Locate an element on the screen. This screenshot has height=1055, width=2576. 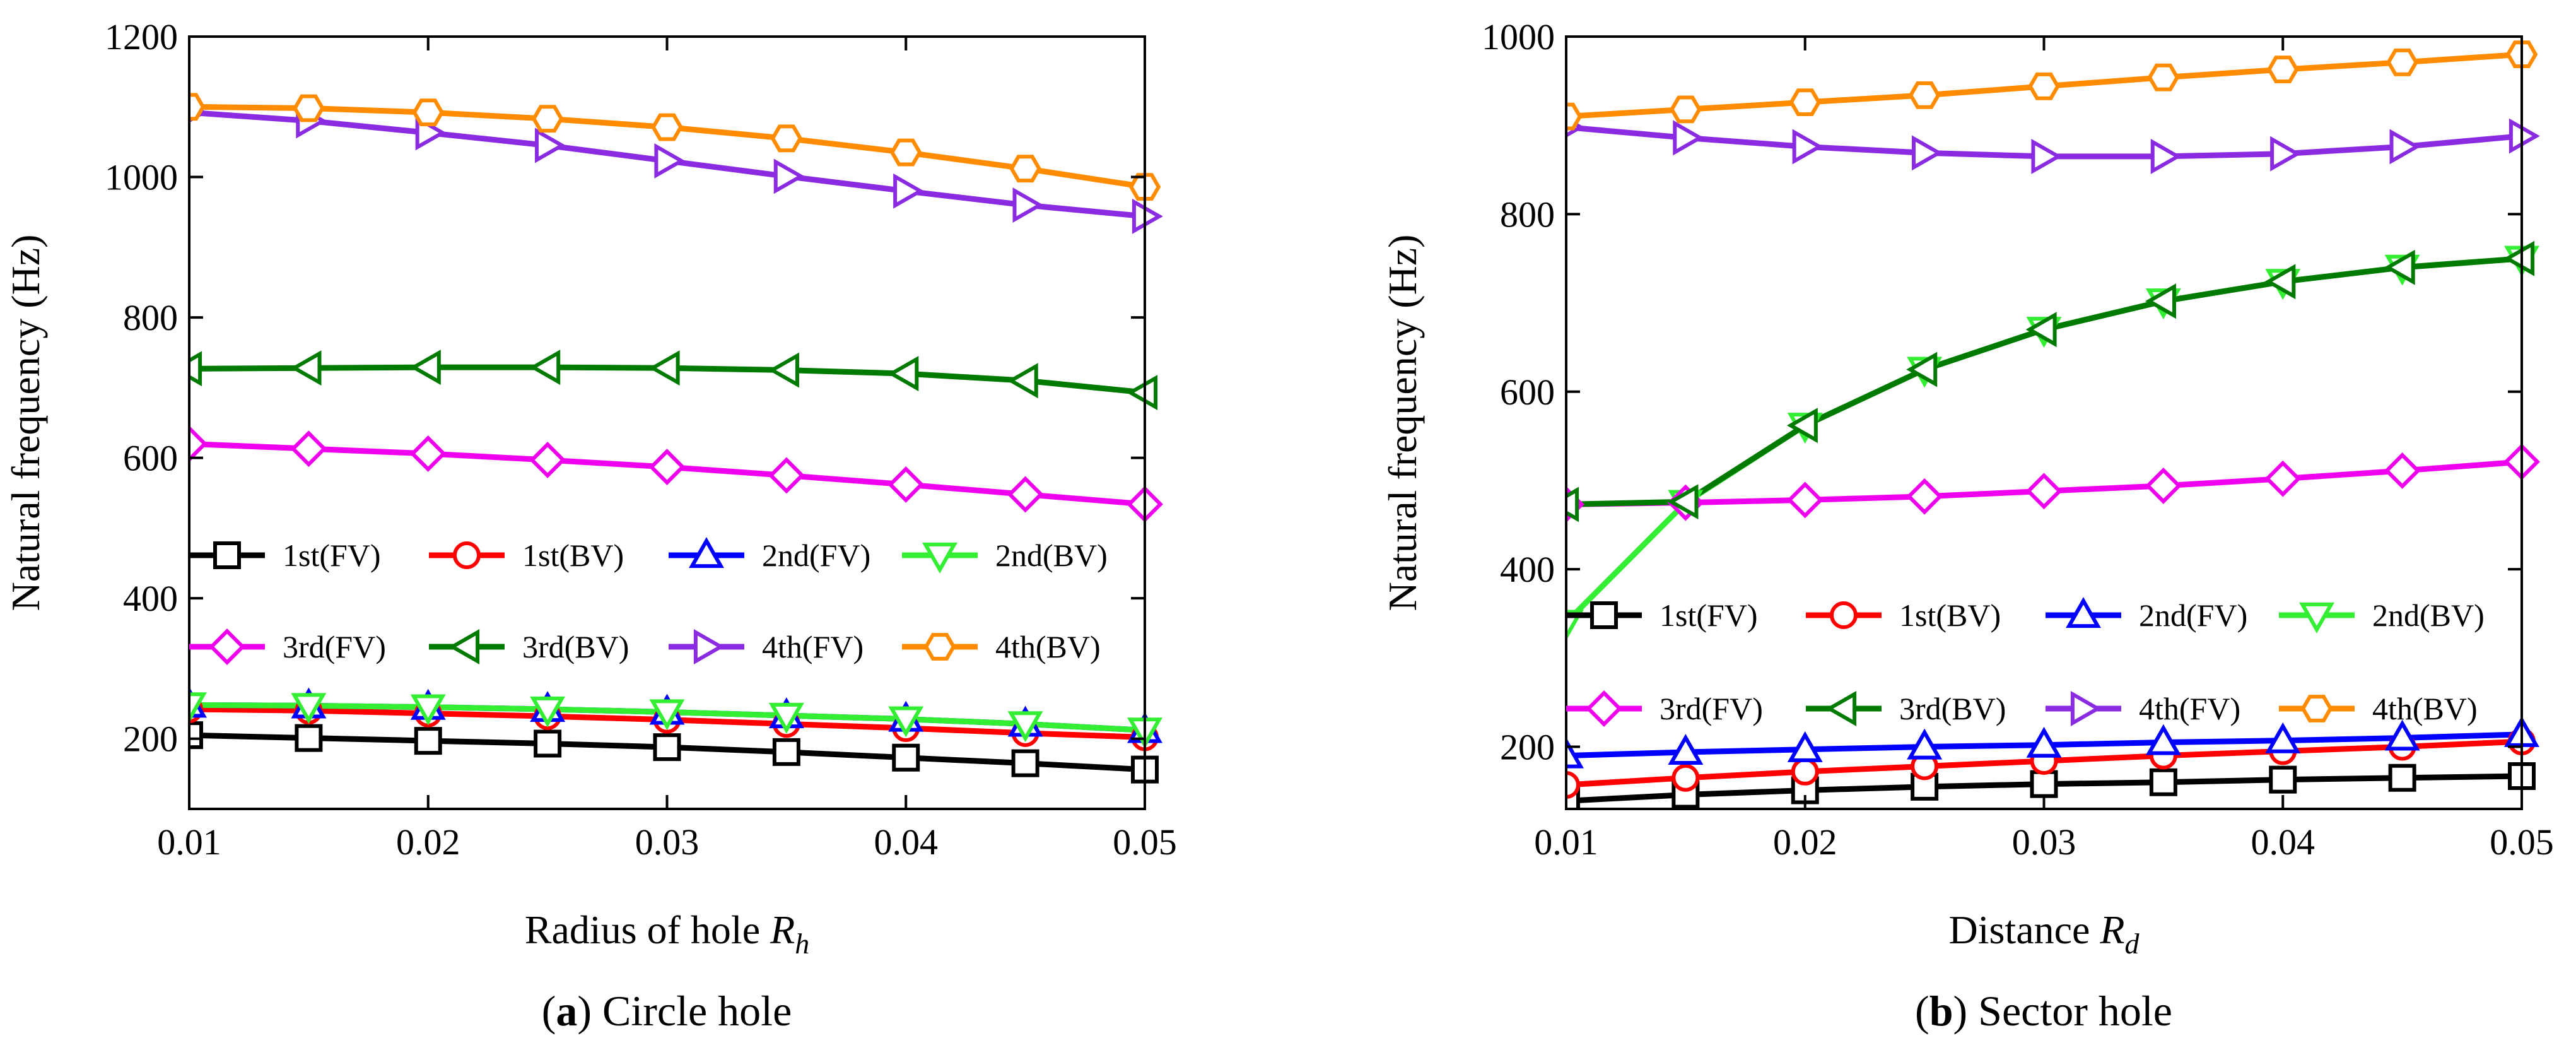
point-1st(FV)-1 is located at coordinates (309, 738).